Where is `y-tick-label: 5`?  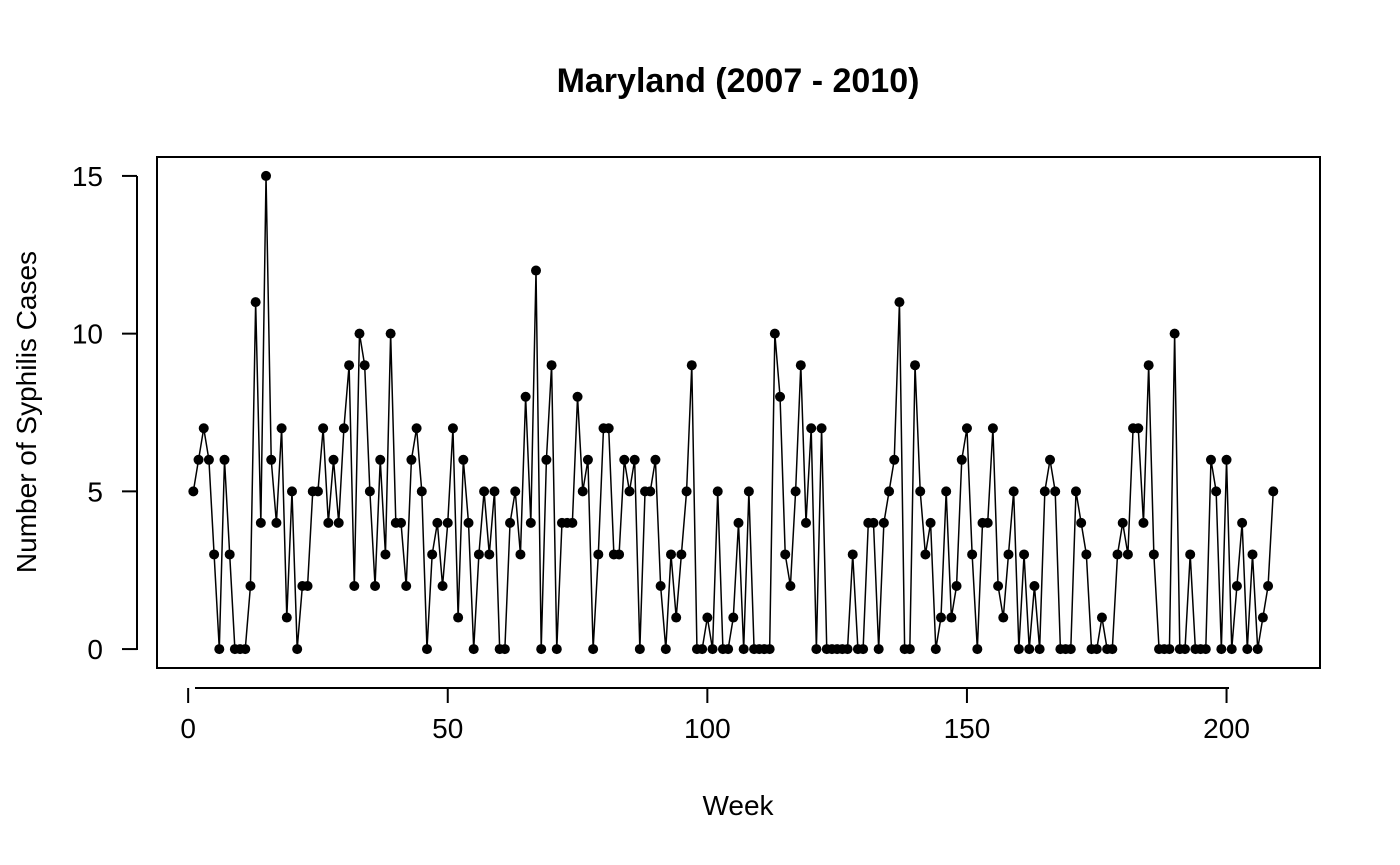
y-tick-label: 5 is located at coordinates (95, 491).